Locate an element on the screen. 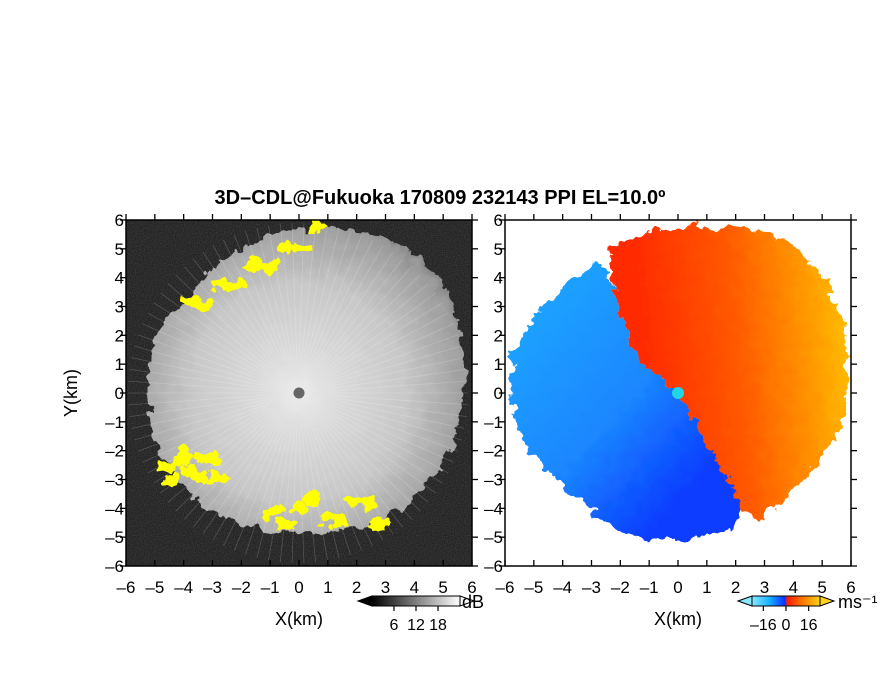 This screenshot has width=880, height=680. colorbar-tick-label: –16 is located at coordinates (763, 625).